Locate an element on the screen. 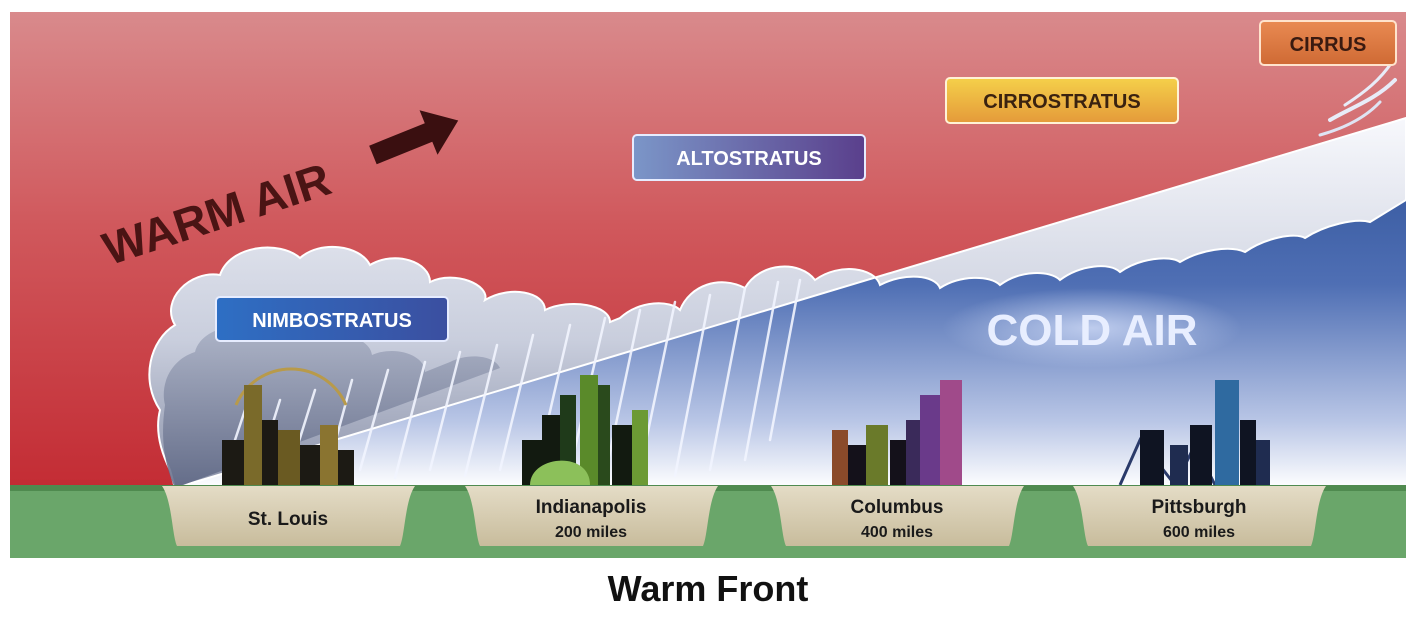 The height and width of the screenshot is (628, 1416). diagram-caption: Warm Front is located at coordinates (708, 588).